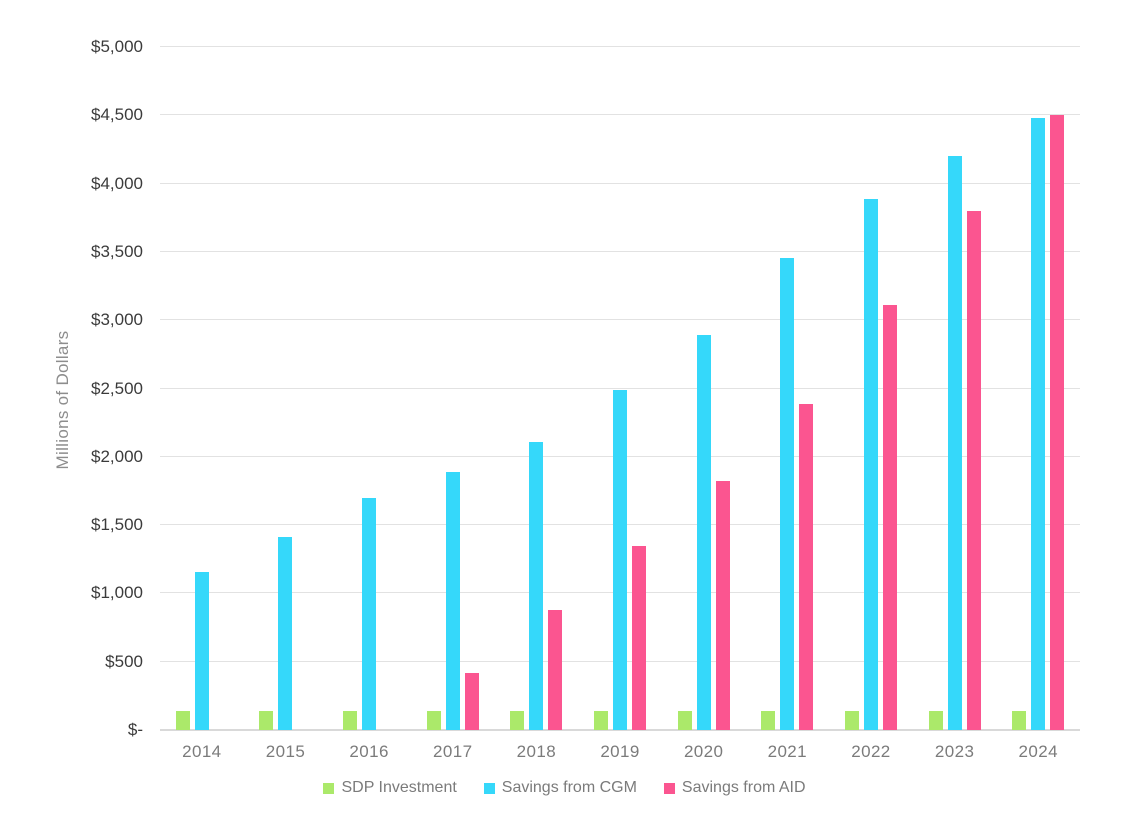 The image size is (1129, 814). I want to click on bar-savings-from-aid-2019, so click(639, 638).